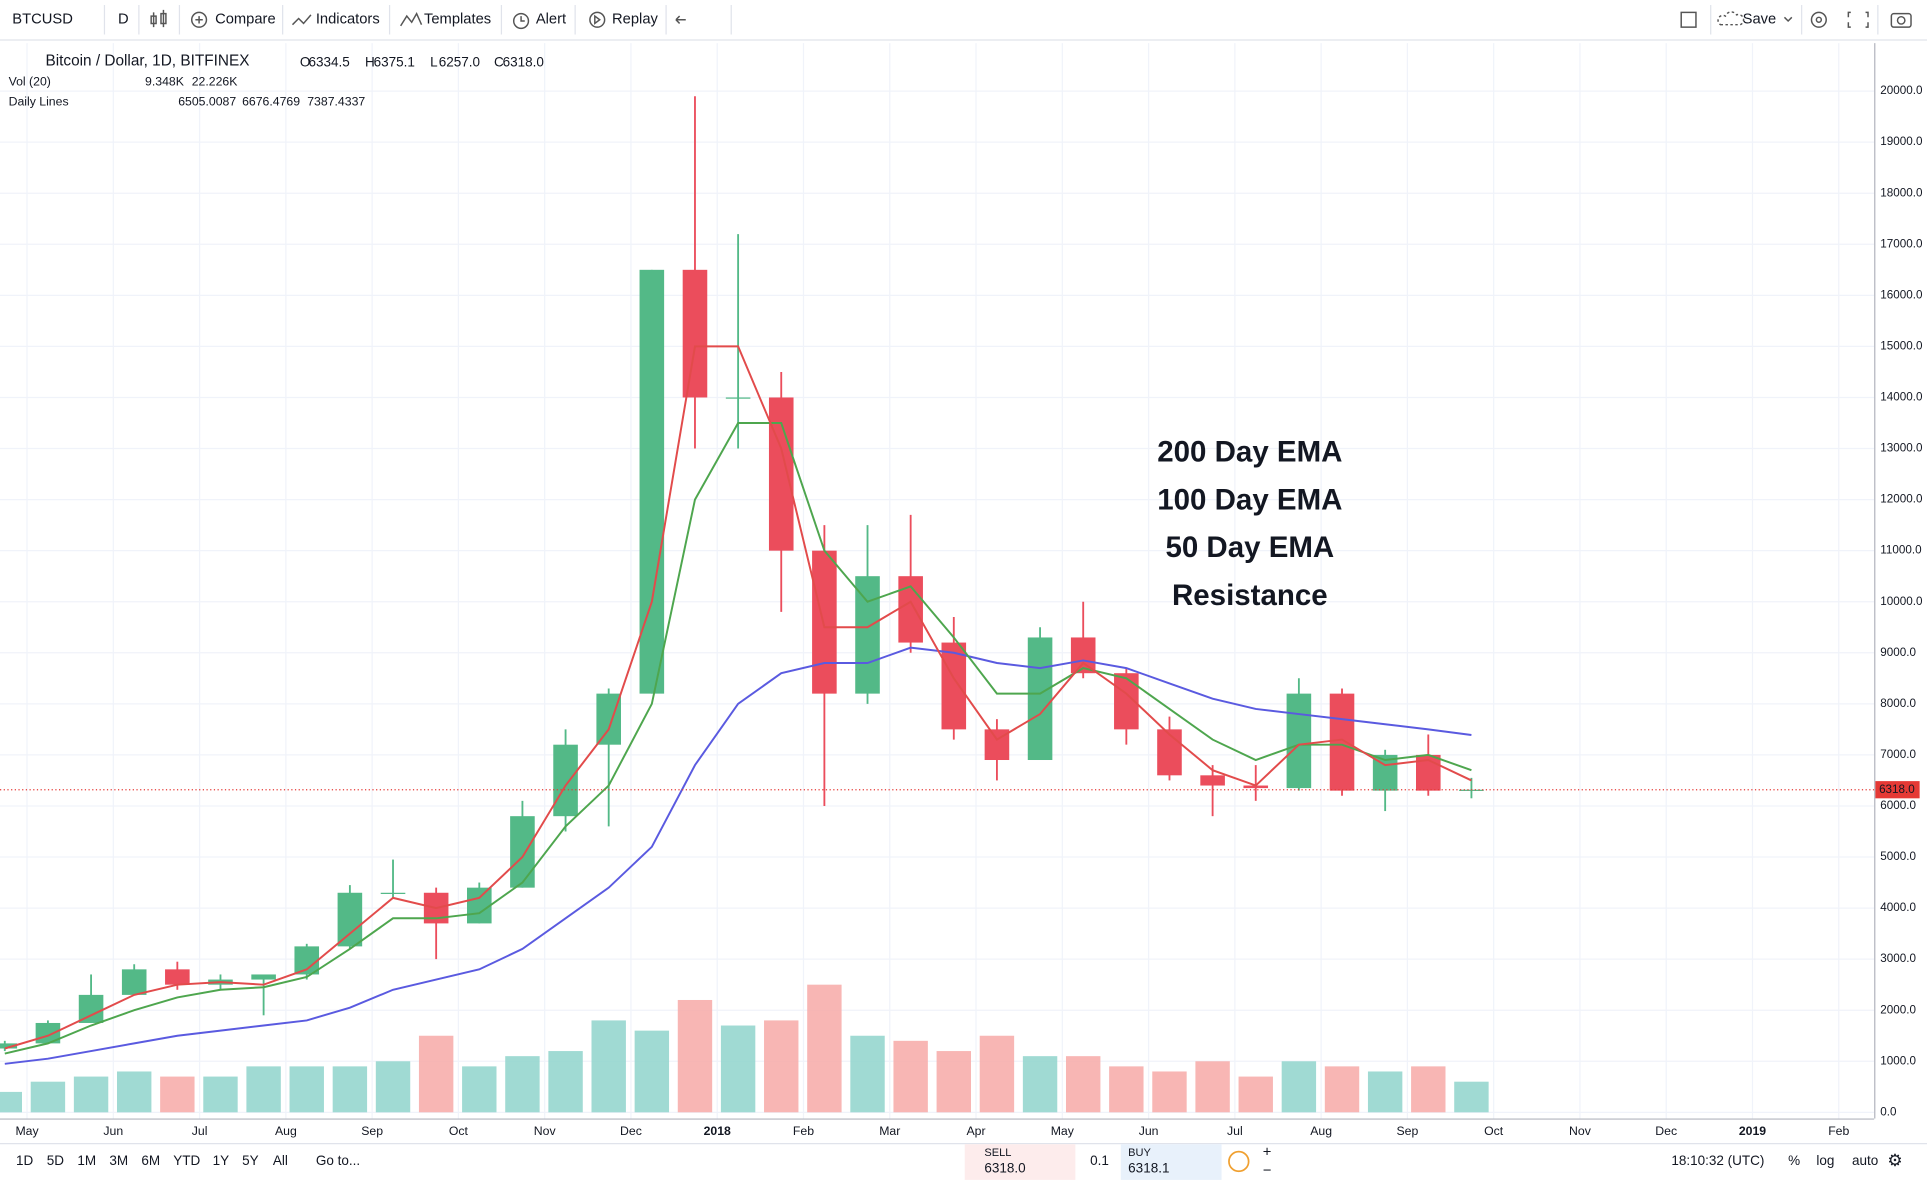 The width and height of the screenshot is (1927, 1180). I want to click on range-button: 3M, so click(118, 1160).